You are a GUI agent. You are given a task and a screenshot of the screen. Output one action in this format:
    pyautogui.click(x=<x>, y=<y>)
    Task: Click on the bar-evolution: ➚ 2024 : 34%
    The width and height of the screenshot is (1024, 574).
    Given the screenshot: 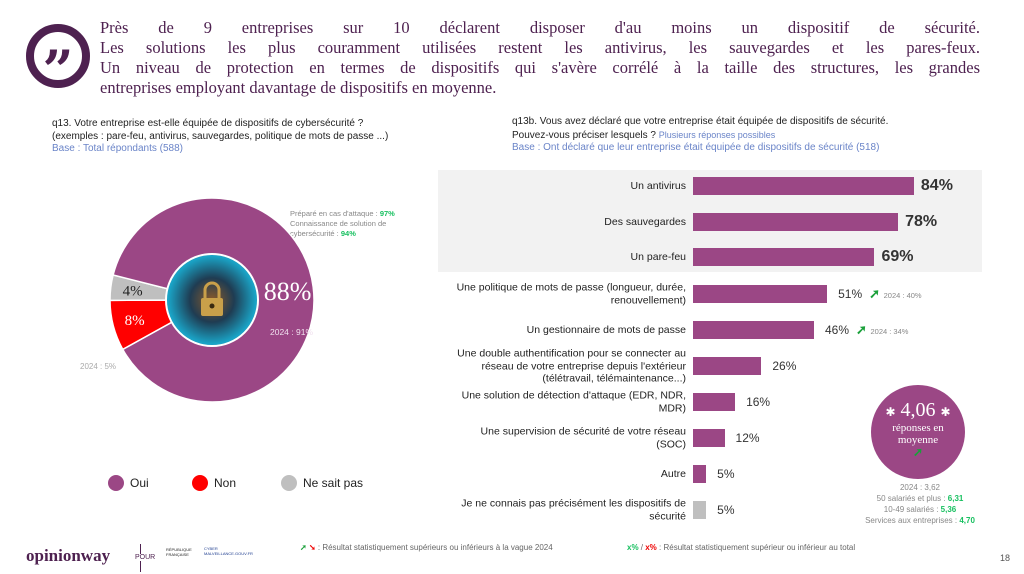 What is the action you would take?
    pyautogui.click(x=882, y=330)
    